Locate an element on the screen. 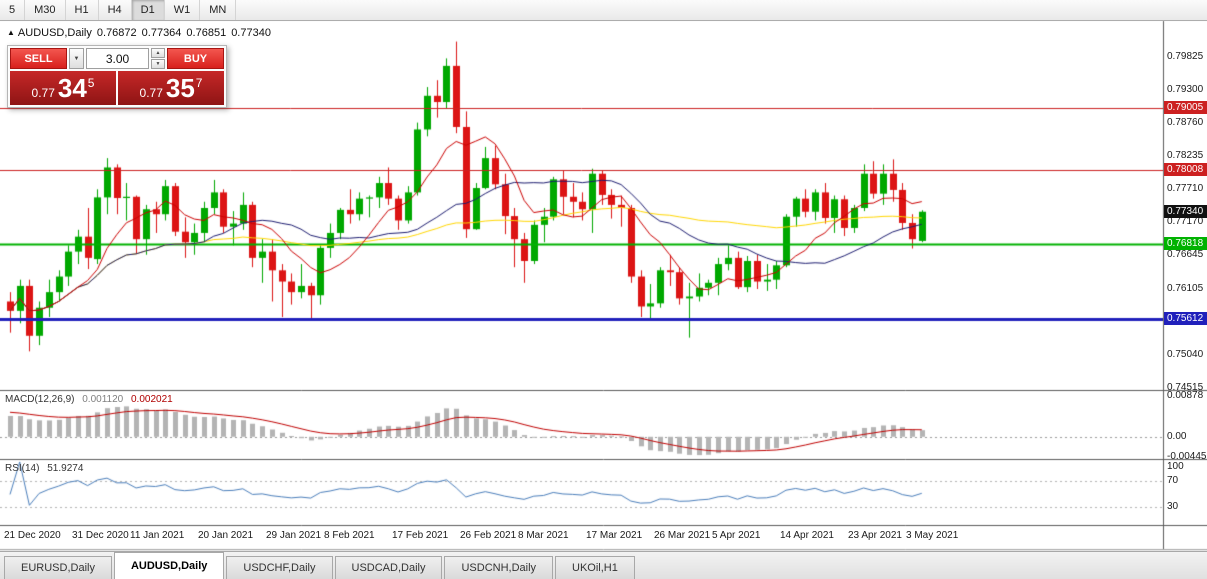 The height and width of the screenshot is (579, 1207). sell-price-prefix: 0.77 is located at coordinates (43, 92).